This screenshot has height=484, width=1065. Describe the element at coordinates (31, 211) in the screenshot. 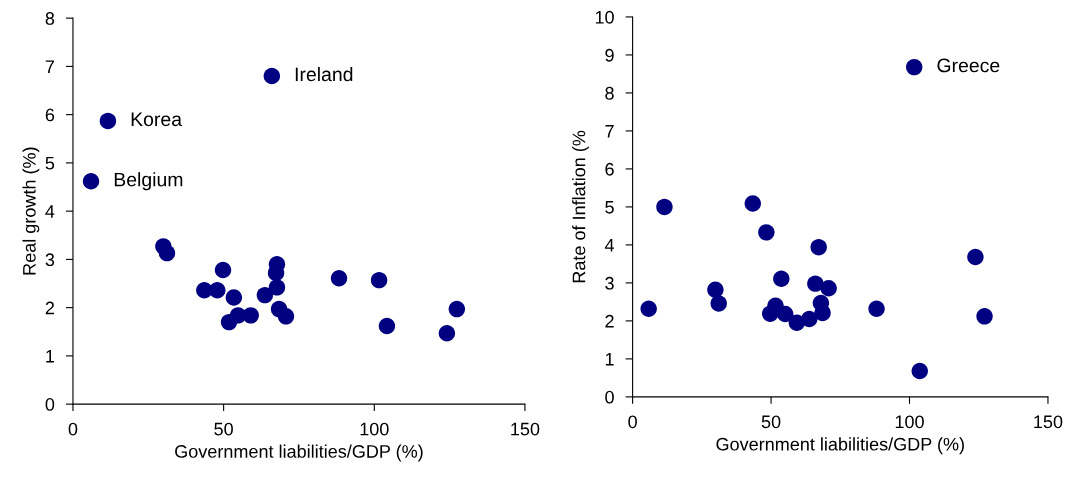

I see `y-axis-title: Real growth (%)` at that location.